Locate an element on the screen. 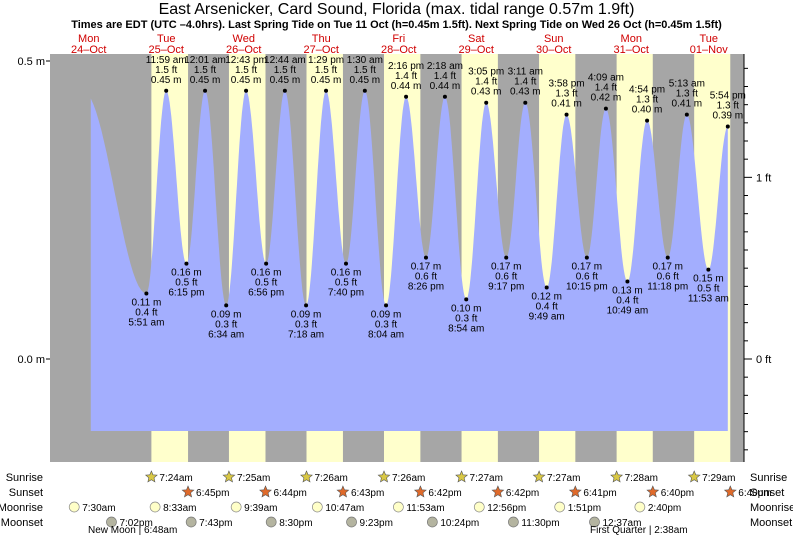  low-tide-label: 7:40 pm is located at coordinates (346, 293).